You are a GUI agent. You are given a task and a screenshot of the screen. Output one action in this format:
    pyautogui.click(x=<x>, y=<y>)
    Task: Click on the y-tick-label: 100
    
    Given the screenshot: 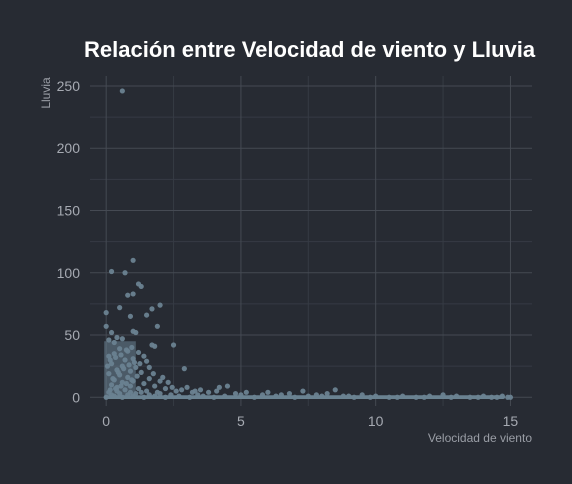 What is the action you would take?
    pyautogui.click(x=69, y=273)
    